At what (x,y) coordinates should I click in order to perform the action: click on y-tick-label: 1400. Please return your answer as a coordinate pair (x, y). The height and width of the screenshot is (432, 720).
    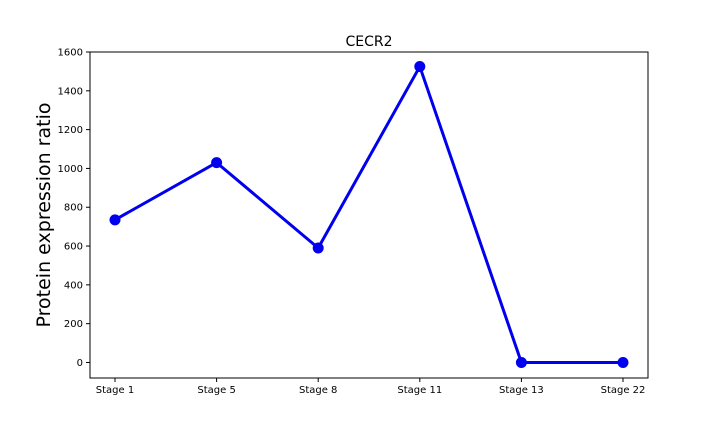
    Looking at the image, I should click on (70, 91).